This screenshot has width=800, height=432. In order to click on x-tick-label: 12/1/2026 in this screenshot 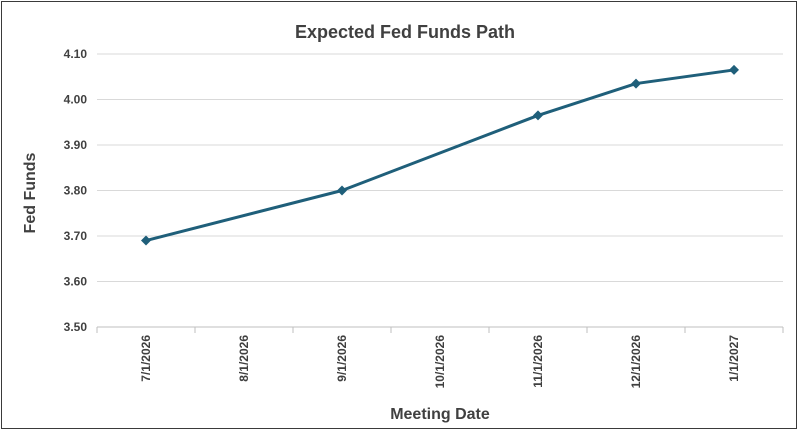, I will do `click(636, 362)`.